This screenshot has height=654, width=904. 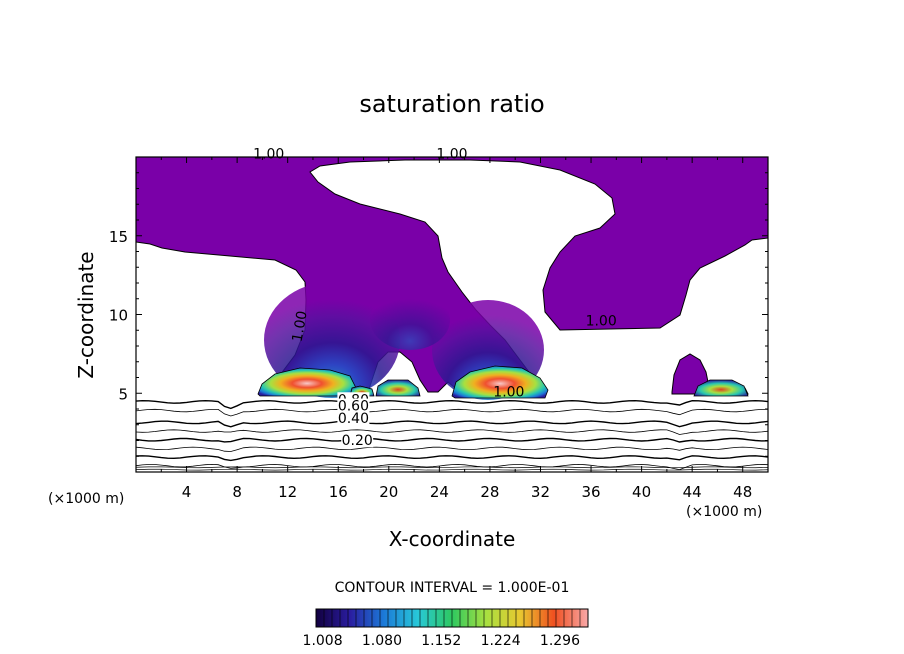 What do you see at coordinates (439, 492) in the screenshot?
I see `x-tick-label: 24` at bounding box center [439, 492].